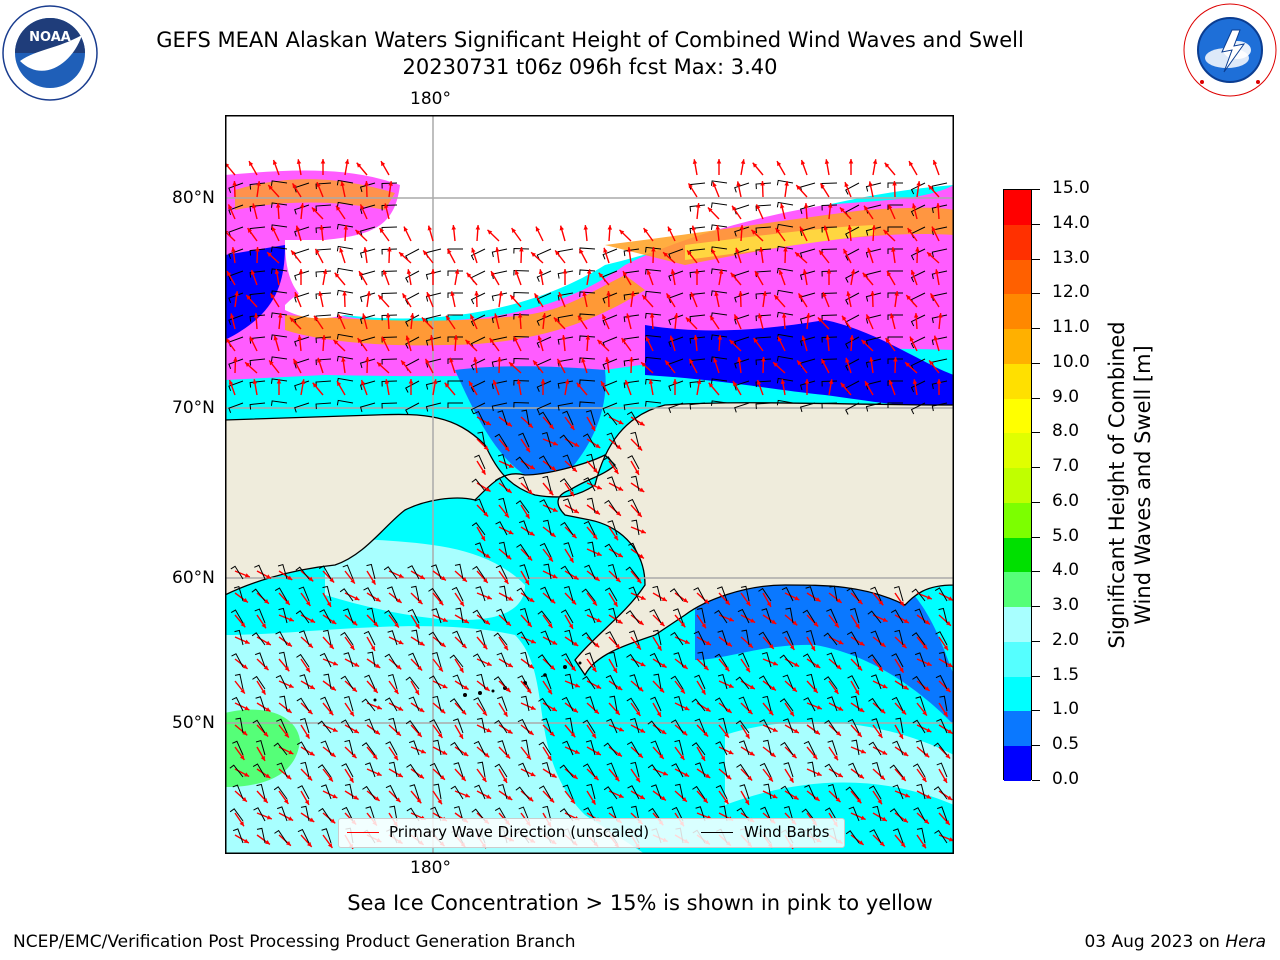 The image size is (1280, 960). What do you see at coordinates (193, 723) in the screenshot?
I see `lat-label-50: 50°N` at bounding box center [193, 723].